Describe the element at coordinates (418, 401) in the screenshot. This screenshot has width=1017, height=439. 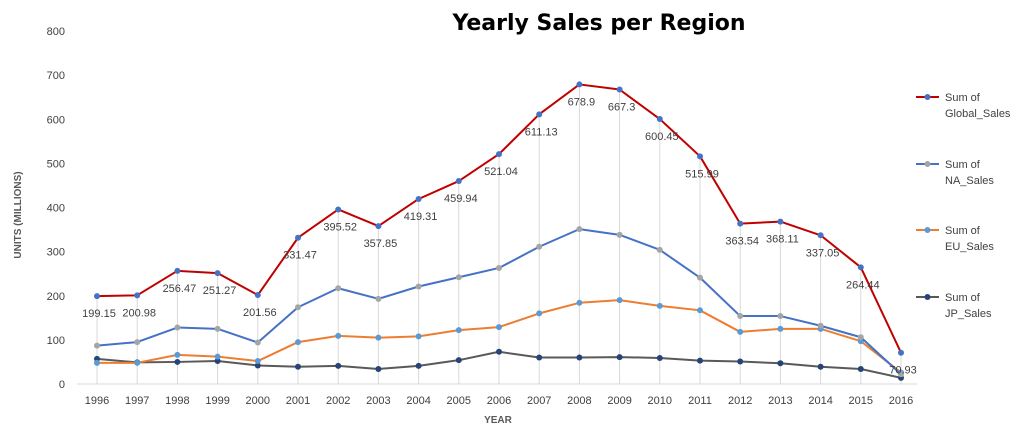
I see `x-tick-label: 2004` at that location.